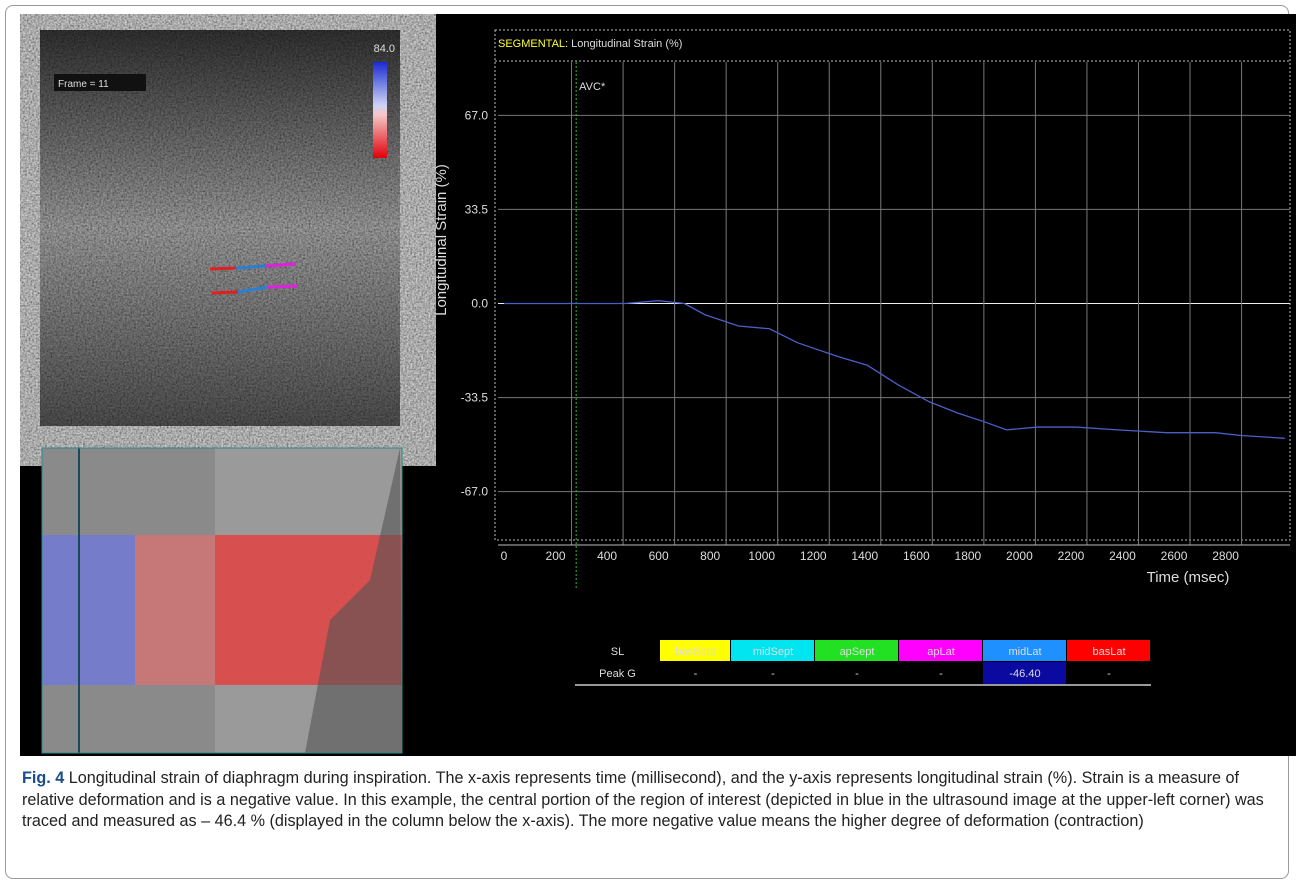 Image resolution: width=1296 pixels, height=887 pixels. What do you see at coordinates (88, 610) in the screenshot?
I see `mmode-blue` at bounding box center [88, 610].